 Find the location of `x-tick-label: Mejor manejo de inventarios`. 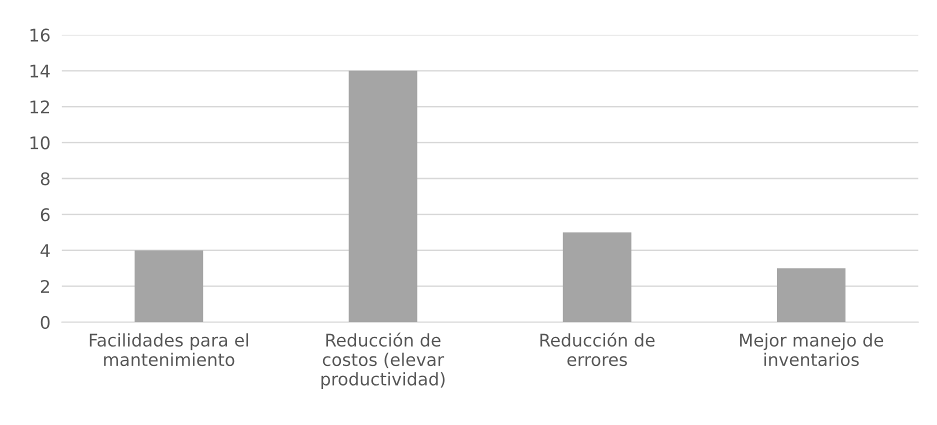

x-tick-label: Mejor manejo de inventarios is located at coordinates (812, 349).